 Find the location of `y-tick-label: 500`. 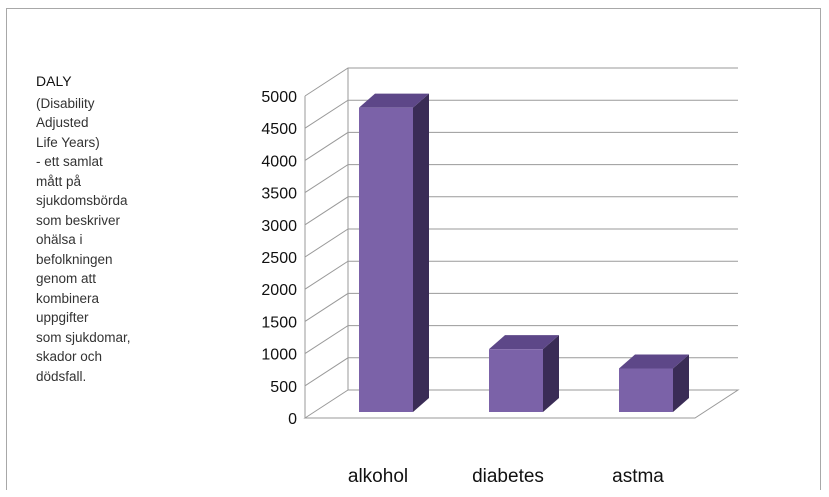

y-tick-label: 500 is located at coordinates (283, 387).